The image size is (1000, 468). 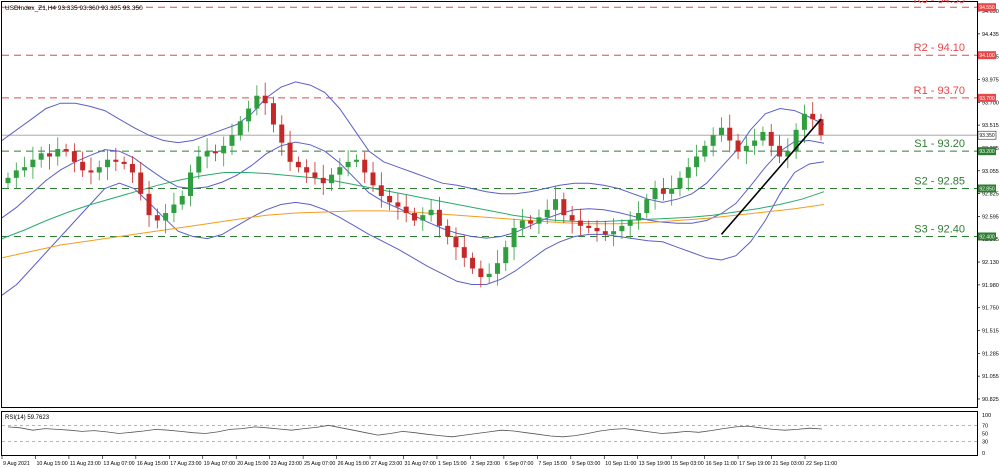 I want to click on time-tick-label: 21 Sep 03:00, so click(x=789, y=464).